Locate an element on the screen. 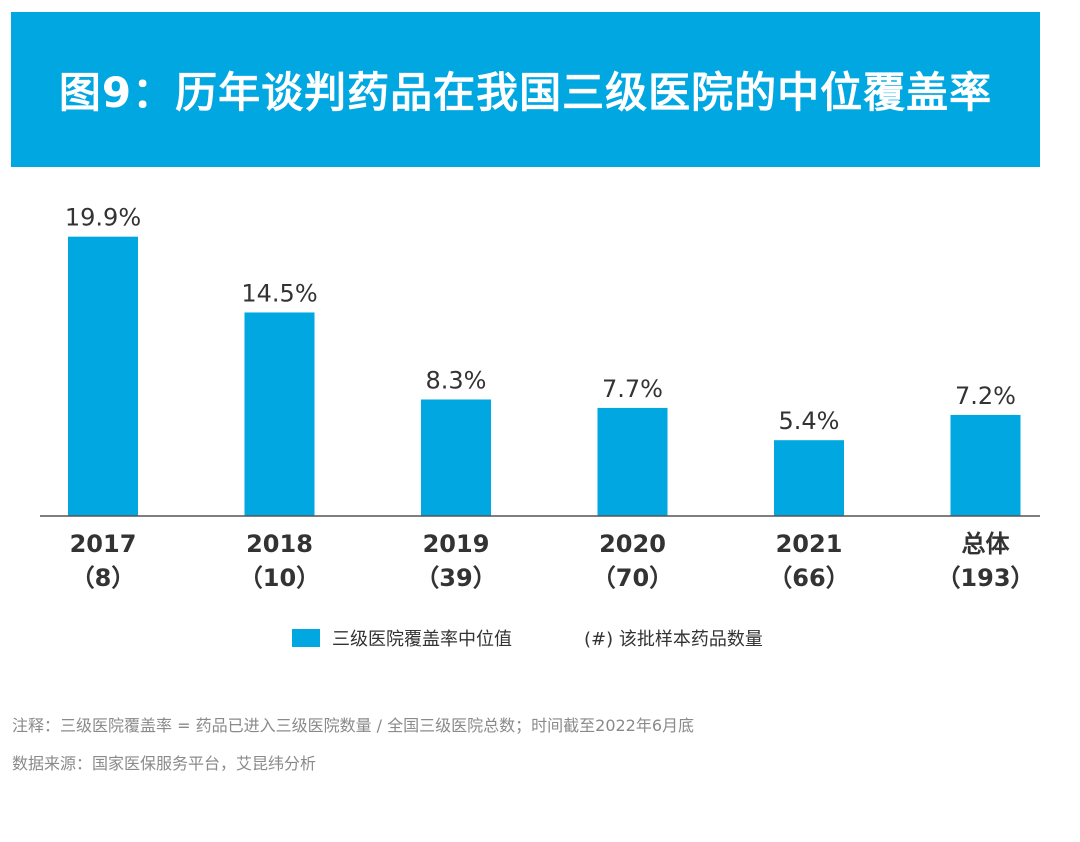 The height and width of the screenshot is (842, 1080). category-label-3: 2020 is located at coordinates (632, 544).